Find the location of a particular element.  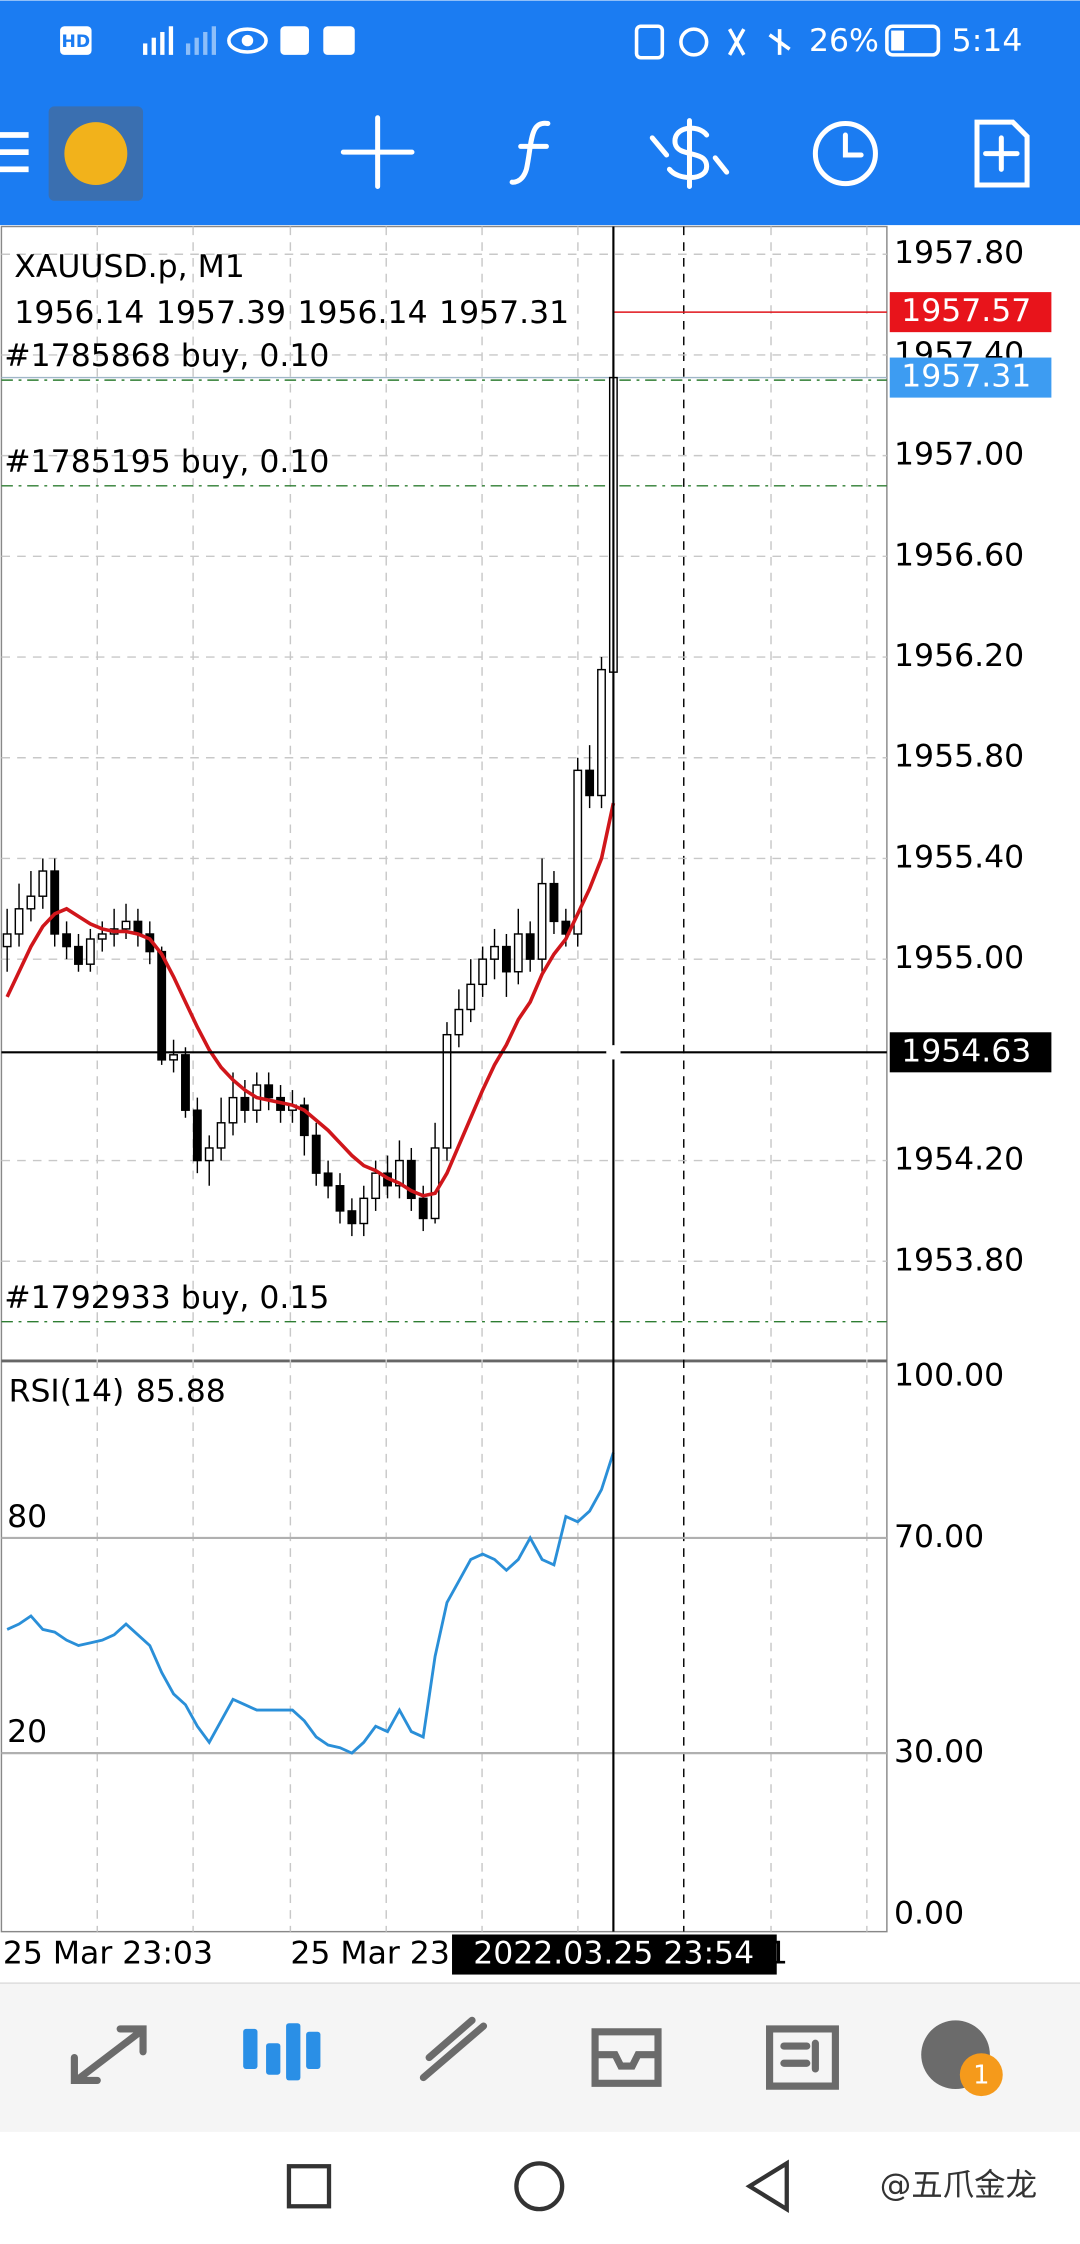

ohlc-low: 1956.14 is located at coordinates (362, 313).